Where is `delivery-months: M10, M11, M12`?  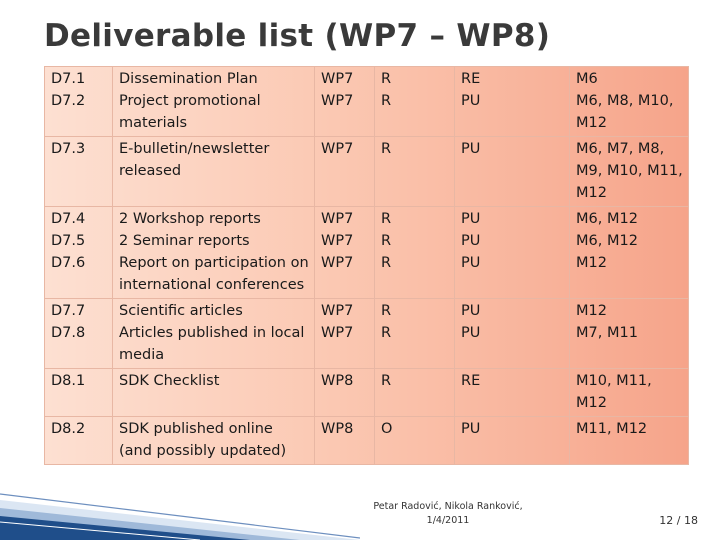
delivery-months: M10, M11, M12 is located at coordinates (614, 392).